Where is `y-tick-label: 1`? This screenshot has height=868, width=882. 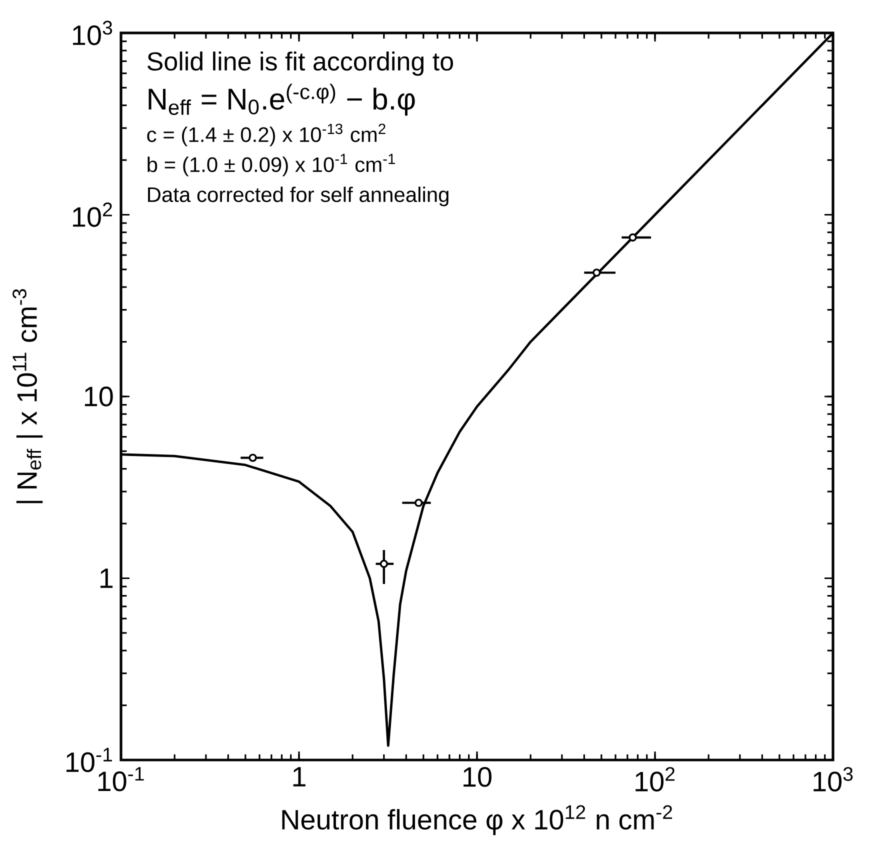 y-tick-label: 1 is located at coordinates (106, 578).